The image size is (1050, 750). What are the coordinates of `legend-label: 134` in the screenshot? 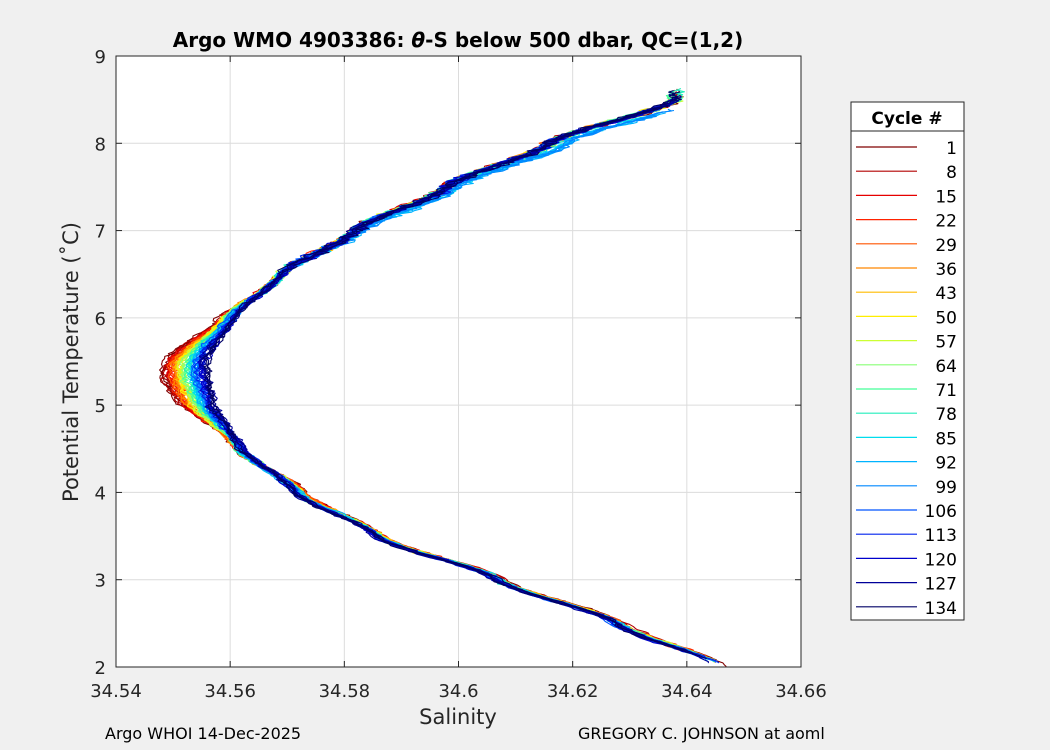 It's located at (941, 609).